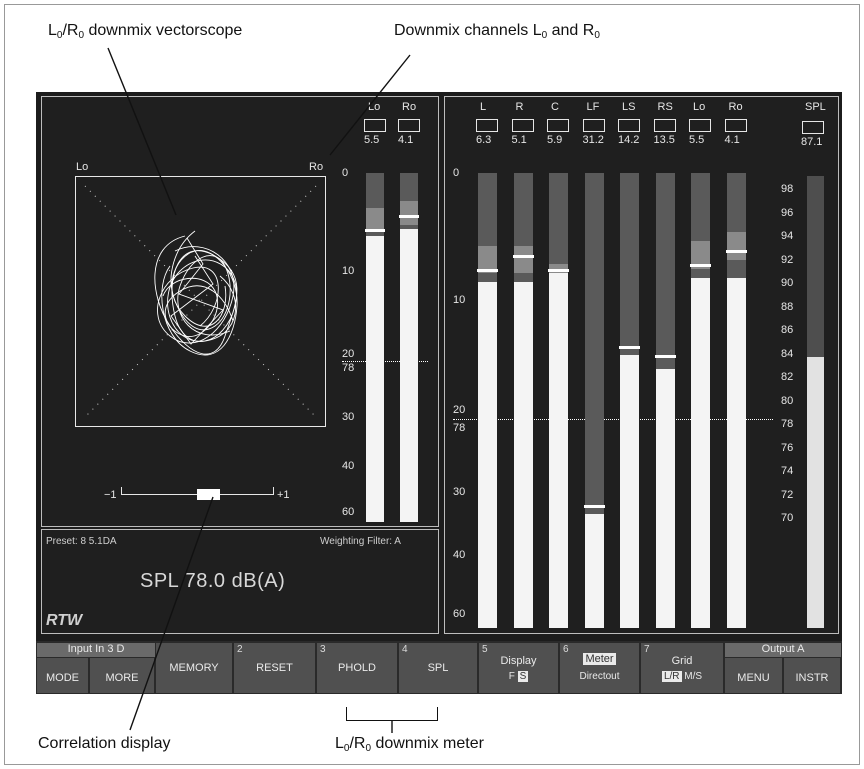  I want to click on vectorscope-display, so click(200, 301).